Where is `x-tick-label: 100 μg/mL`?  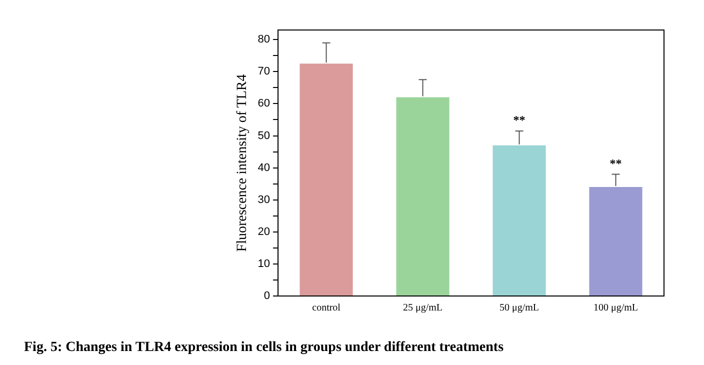
x-tick-label: 100 μg/mL is located at coordinates (615, 308).